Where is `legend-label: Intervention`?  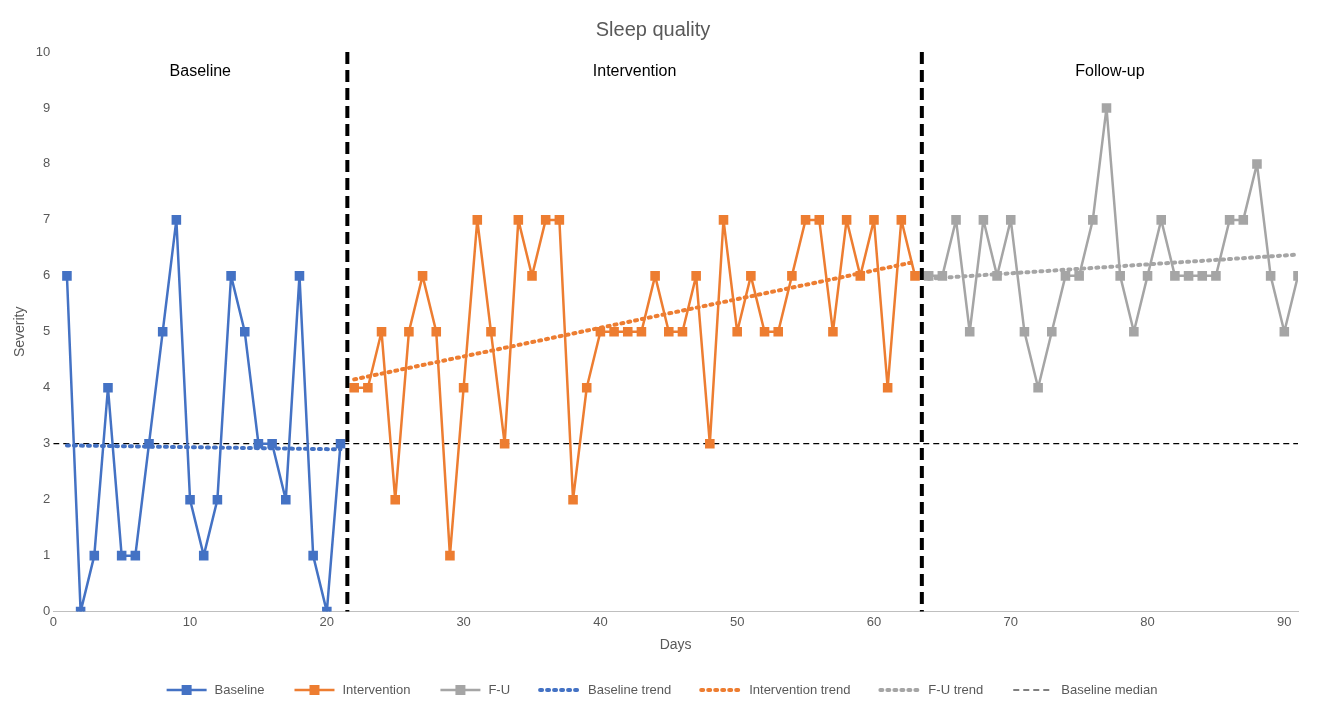 legend-label: Intervention is located at coordinates (376, 689).